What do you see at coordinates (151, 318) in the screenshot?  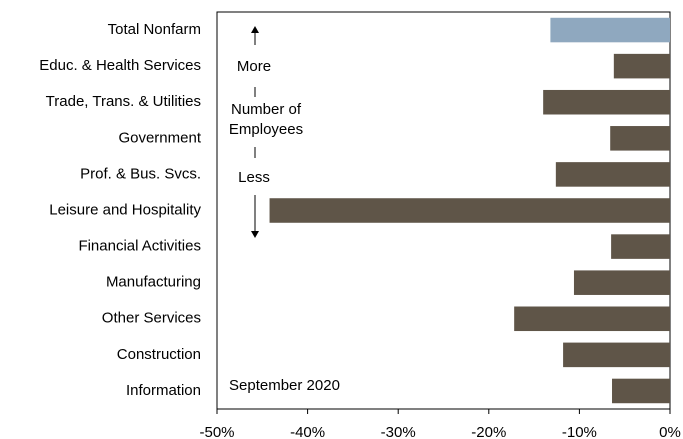 I see `y-tick-label: Other Services` at bounding box center [151, 318].